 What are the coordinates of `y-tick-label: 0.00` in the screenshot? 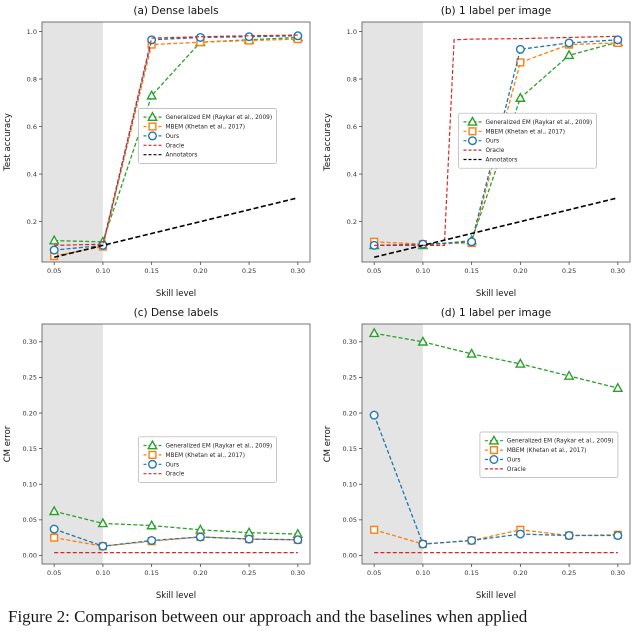 It's located at (350, 556).